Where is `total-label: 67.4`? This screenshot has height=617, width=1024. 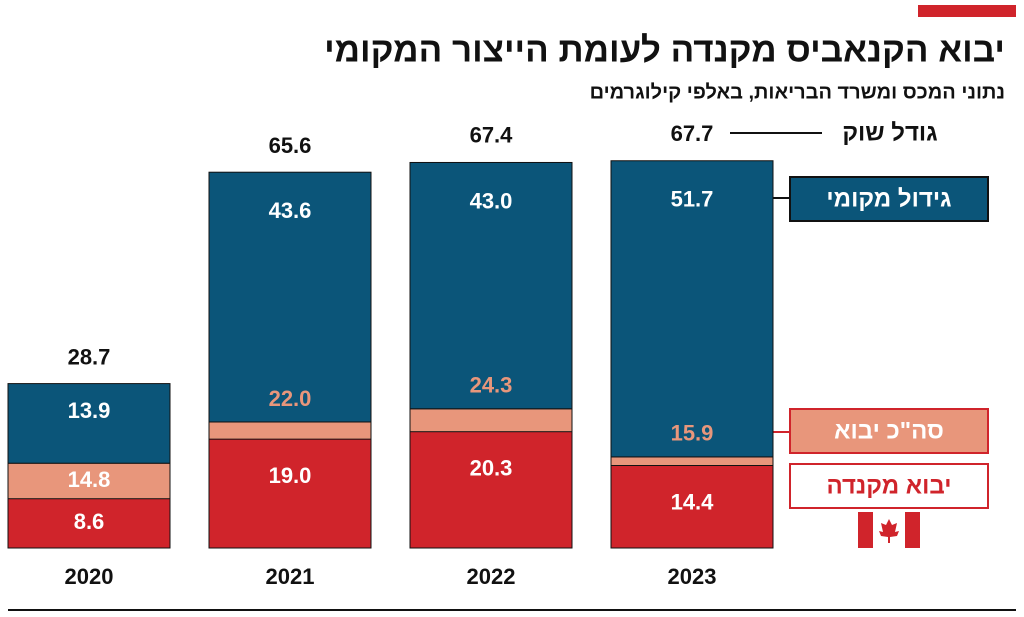
total-label: 67.4 is located at coordinates (492, 135).